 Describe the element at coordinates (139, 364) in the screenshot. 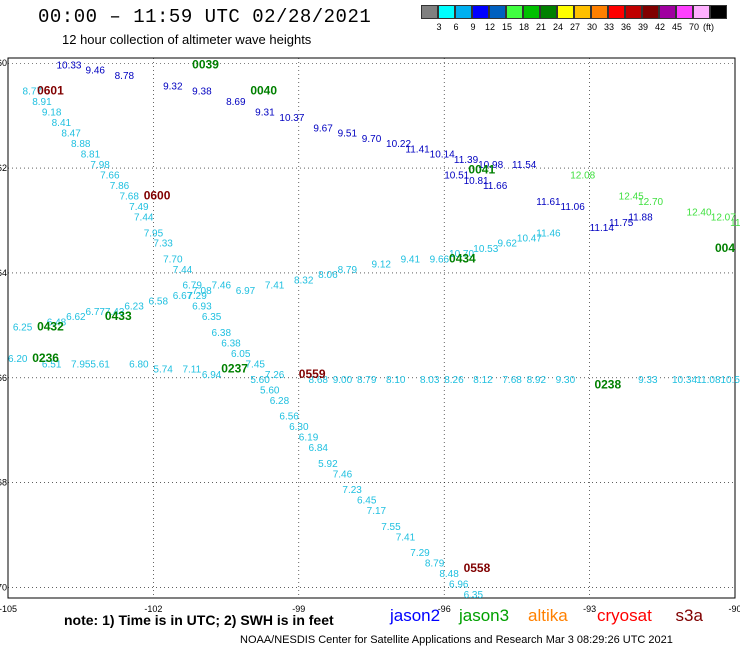

I see `wave-height-label: 6.80` at that location.